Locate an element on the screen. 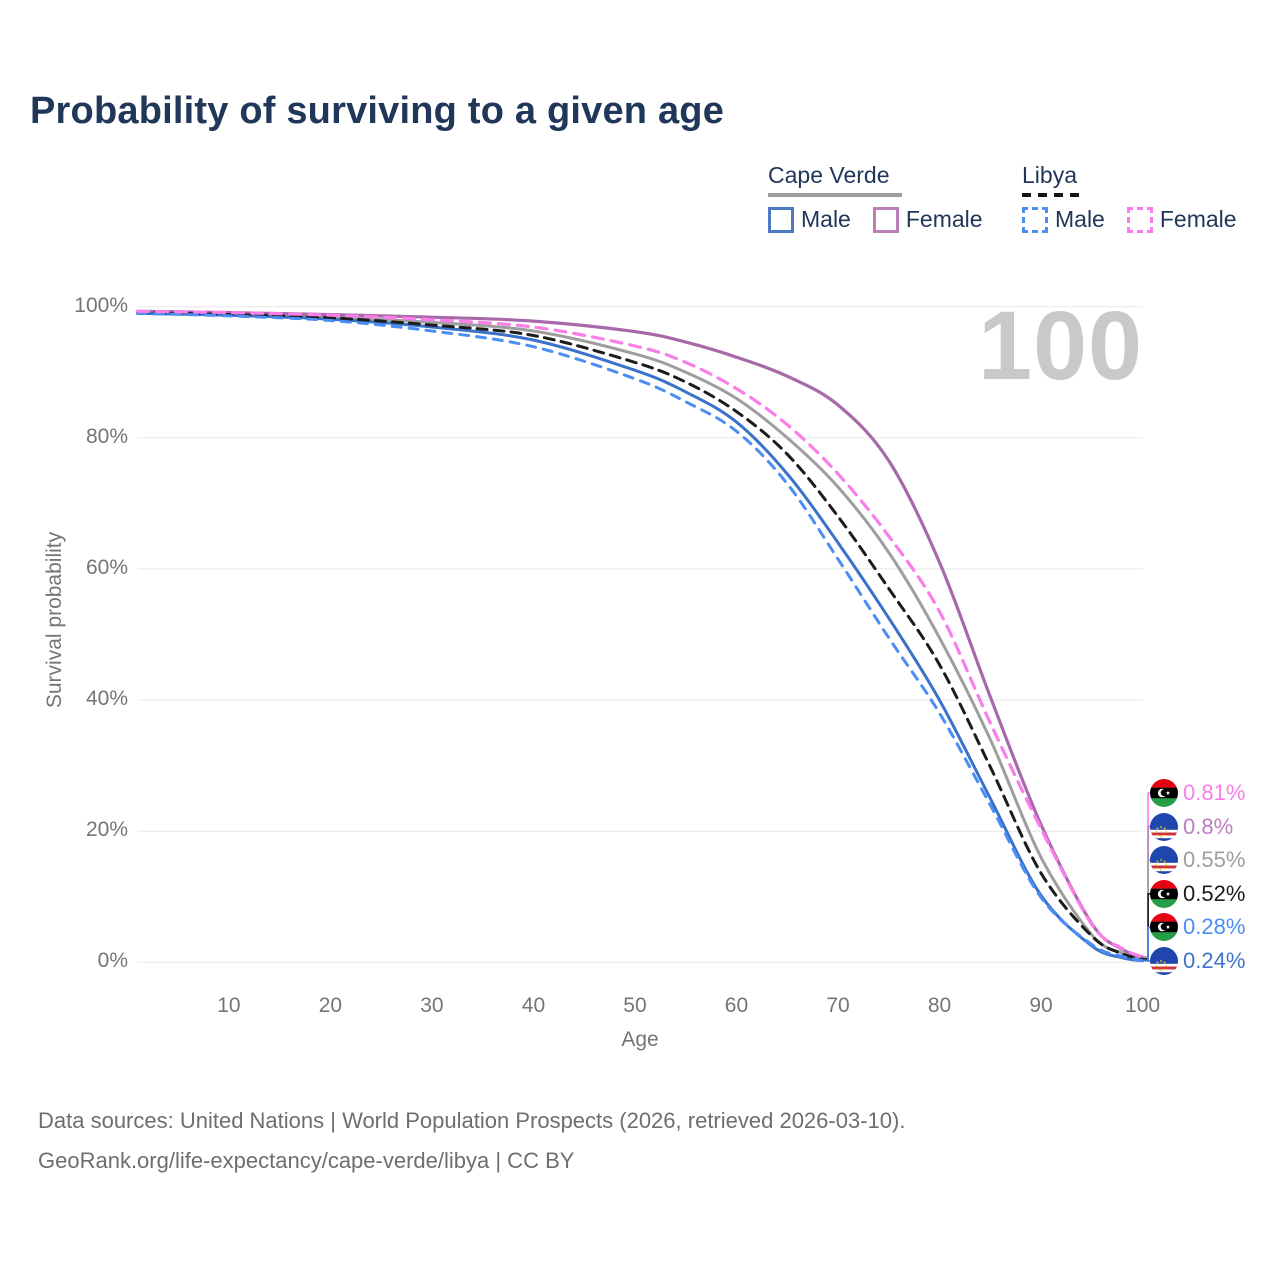 The width and height of the screenshot is (1280, 1280). legend-group-title-cape-verde: Cape Verde is located at coordinates (829, 175).